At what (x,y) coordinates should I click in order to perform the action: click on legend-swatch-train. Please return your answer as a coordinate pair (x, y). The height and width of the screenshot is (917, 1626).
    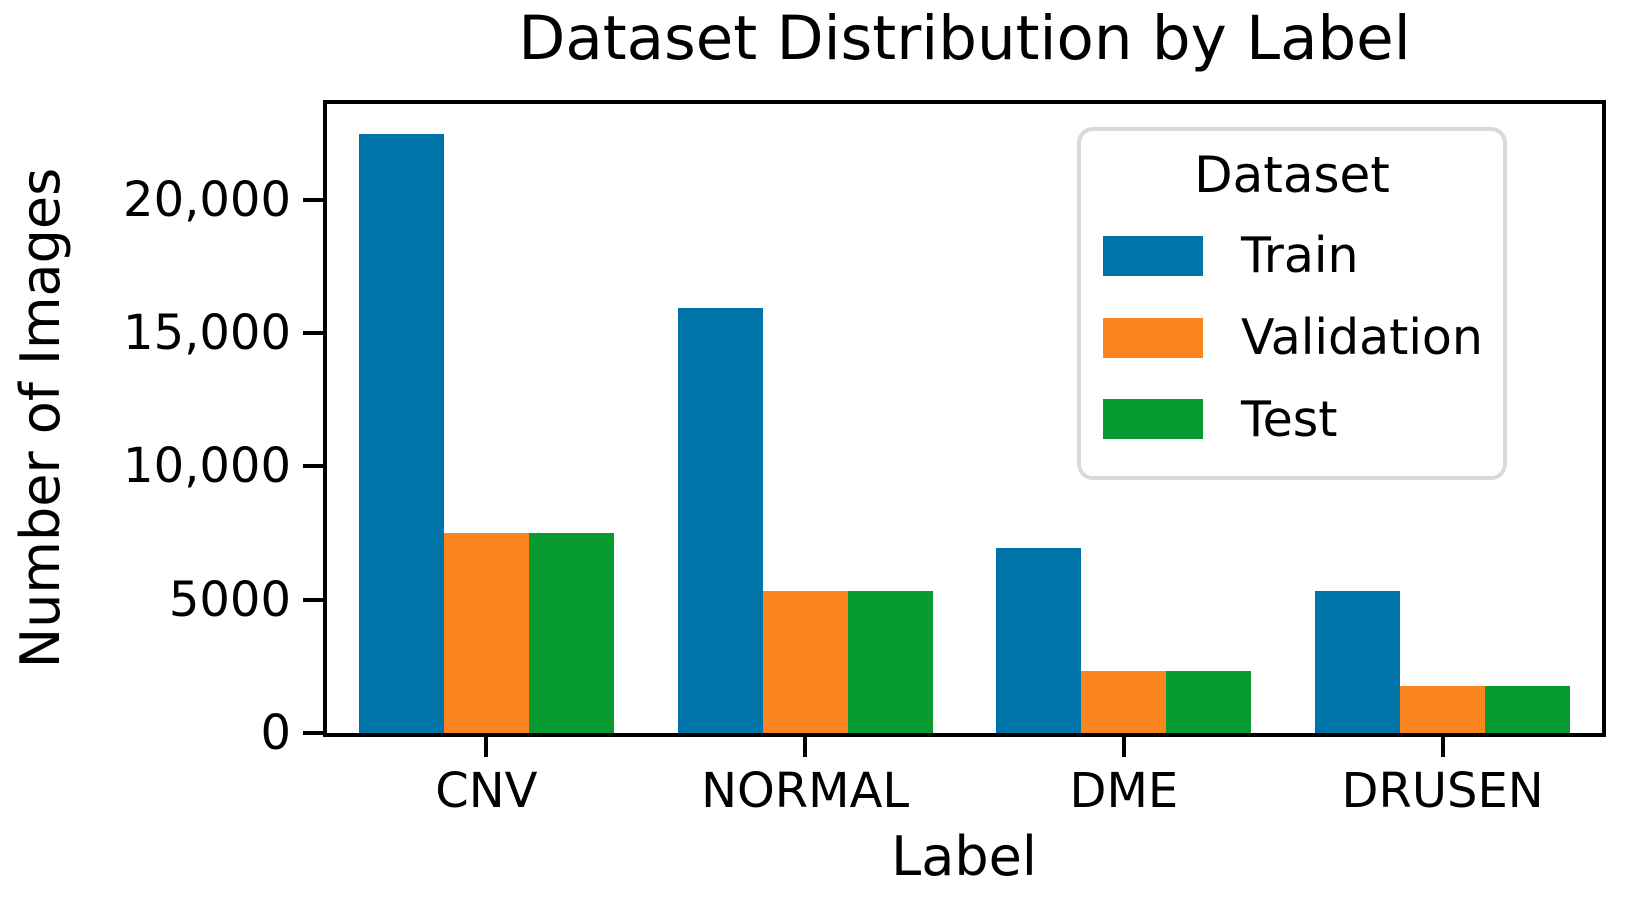
    Looking at the image, I should click on (1153, 255).